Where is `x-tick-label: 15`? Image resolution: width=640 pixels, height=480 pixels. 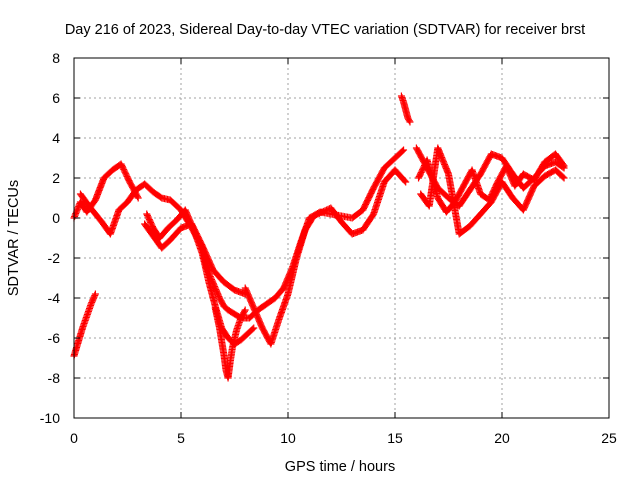 x-tick-label: 15 is located at coordinates (395, 438).